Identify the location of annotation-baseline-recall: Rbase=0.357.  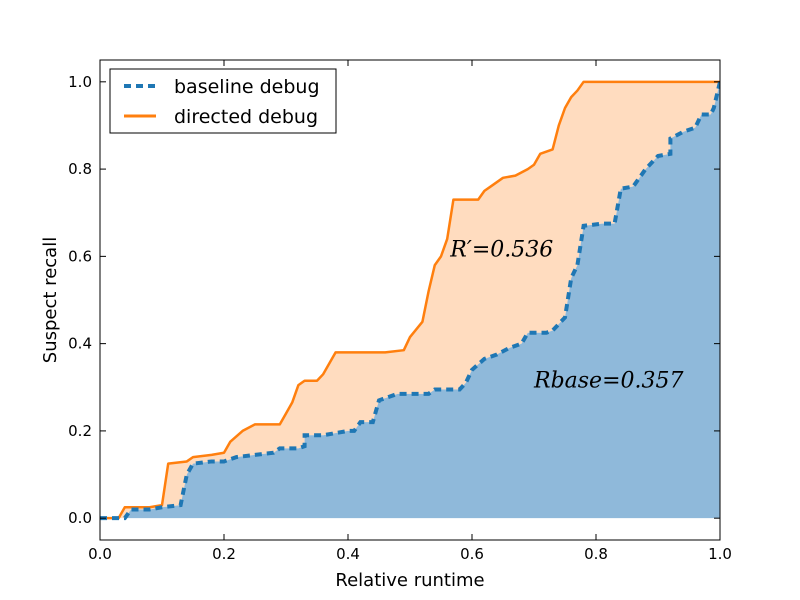
(608, 380).